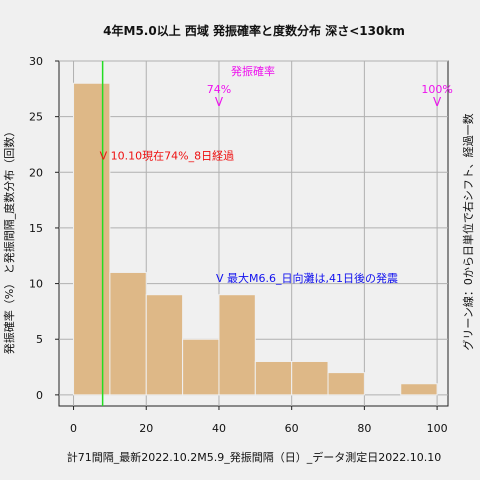 The width and height of the screenshot is (480, 480). Describe the element at coordinates (9, 240) in the screenshot. I see `y-axis-label: 発振確率（%） と発振間隔_度数分布（回数）` at that location.